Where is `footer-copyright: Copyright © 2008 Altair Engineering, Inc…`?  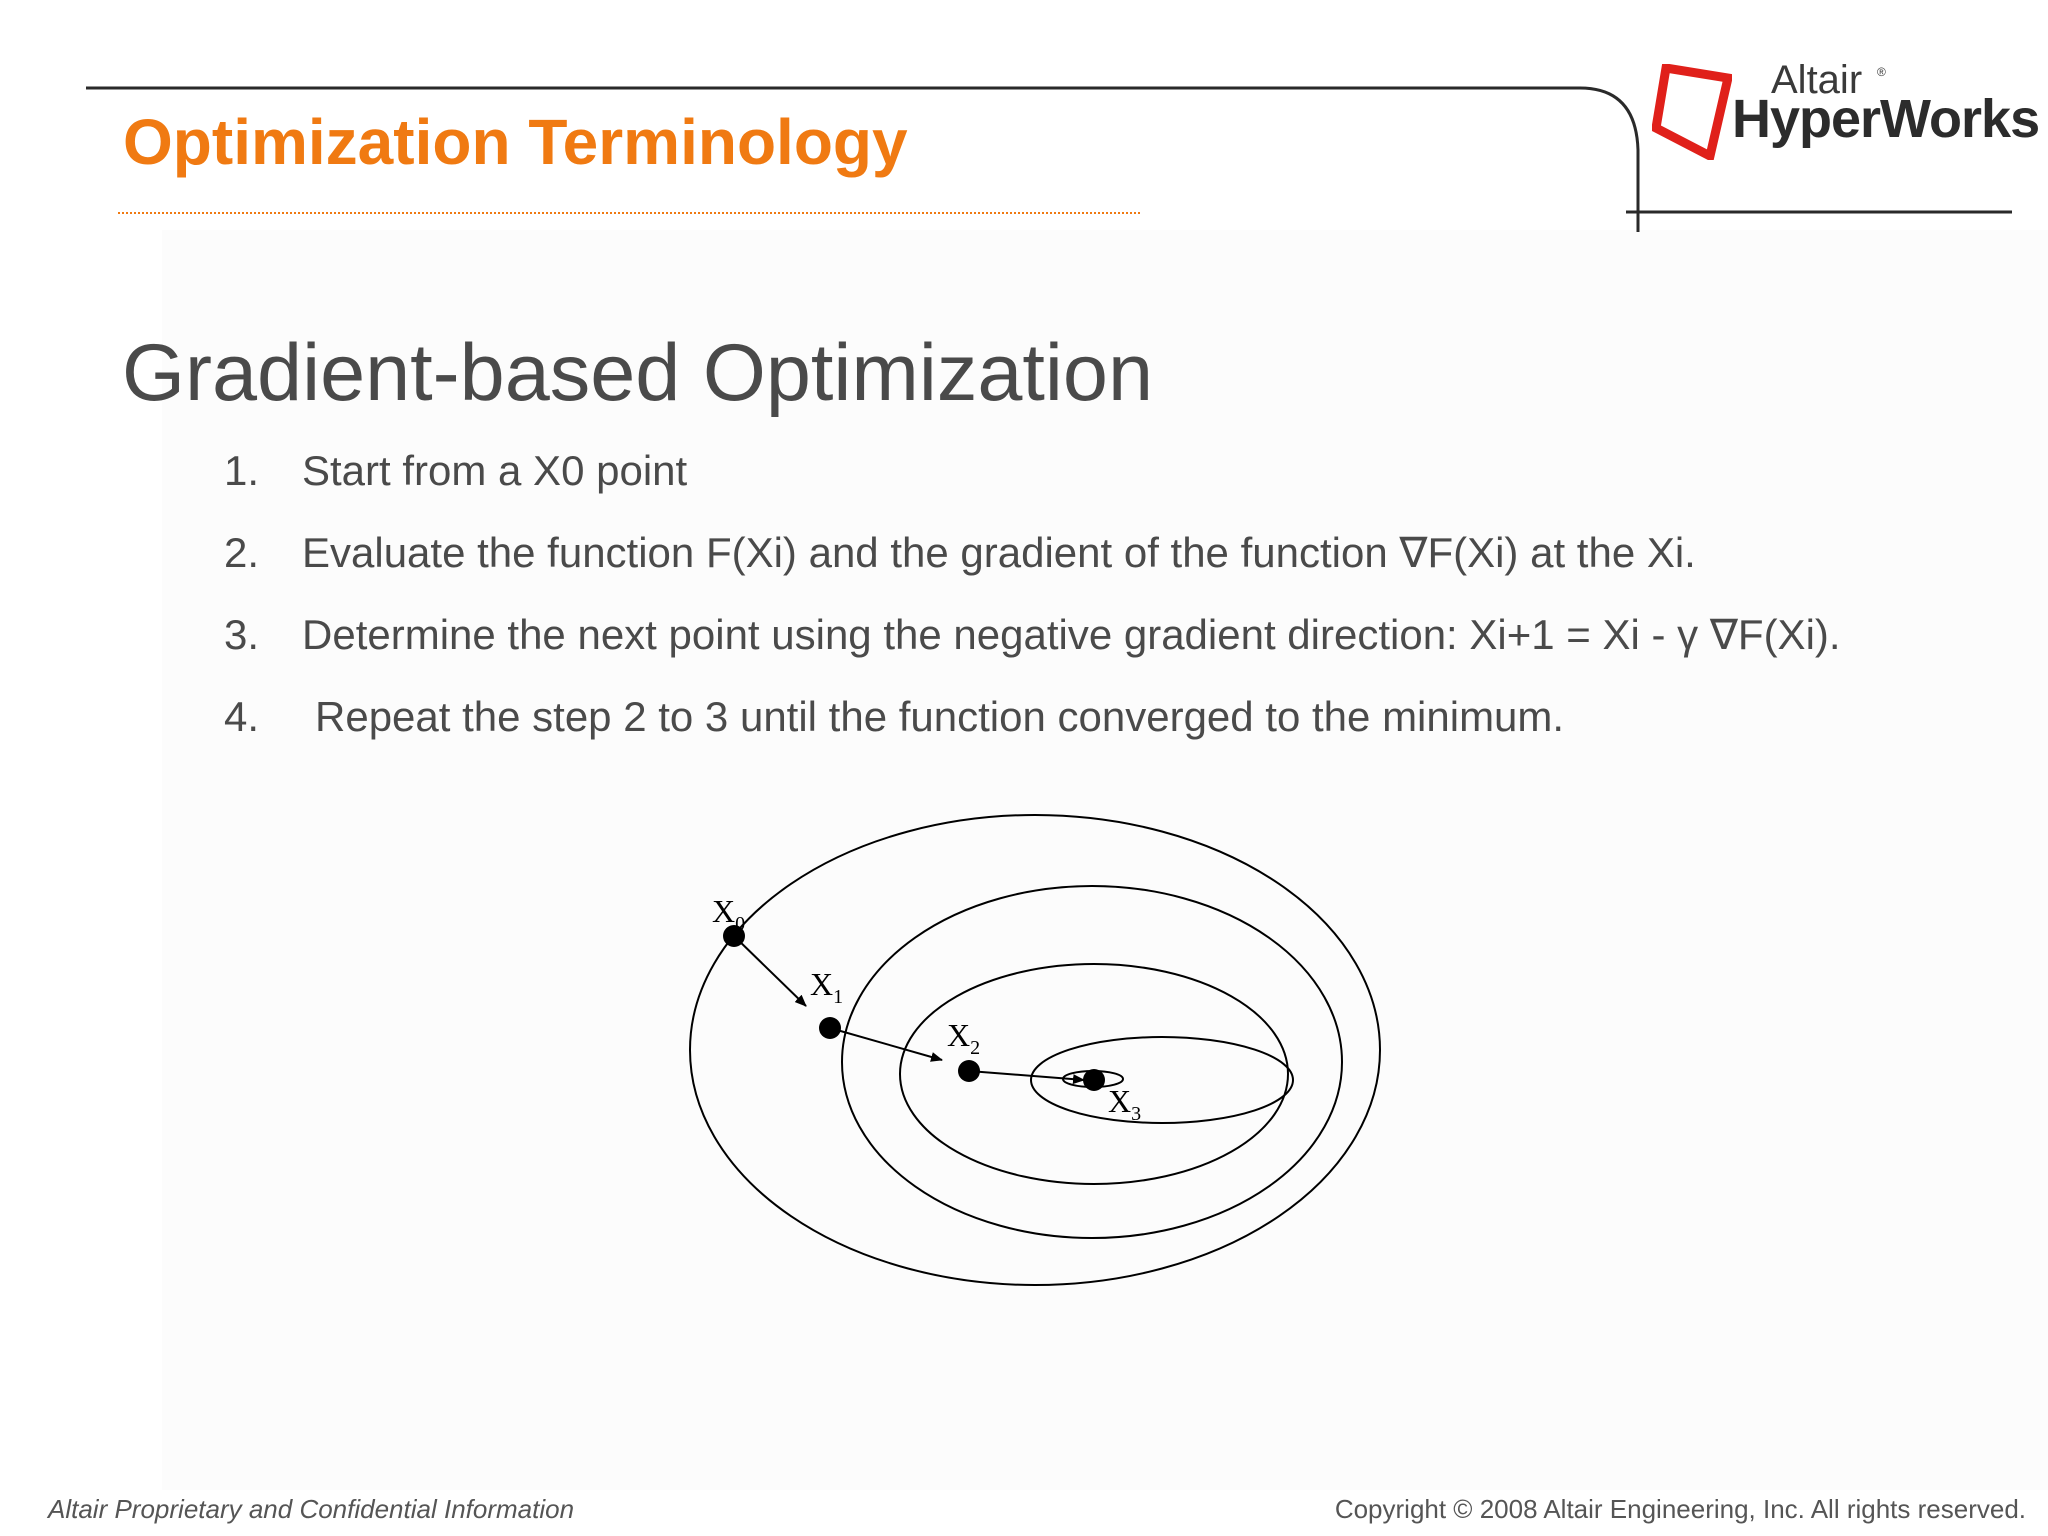
footer-copyright: Copyright © 2008 Altair Engineering, Inc… is located at coordinates (1680, 1509).